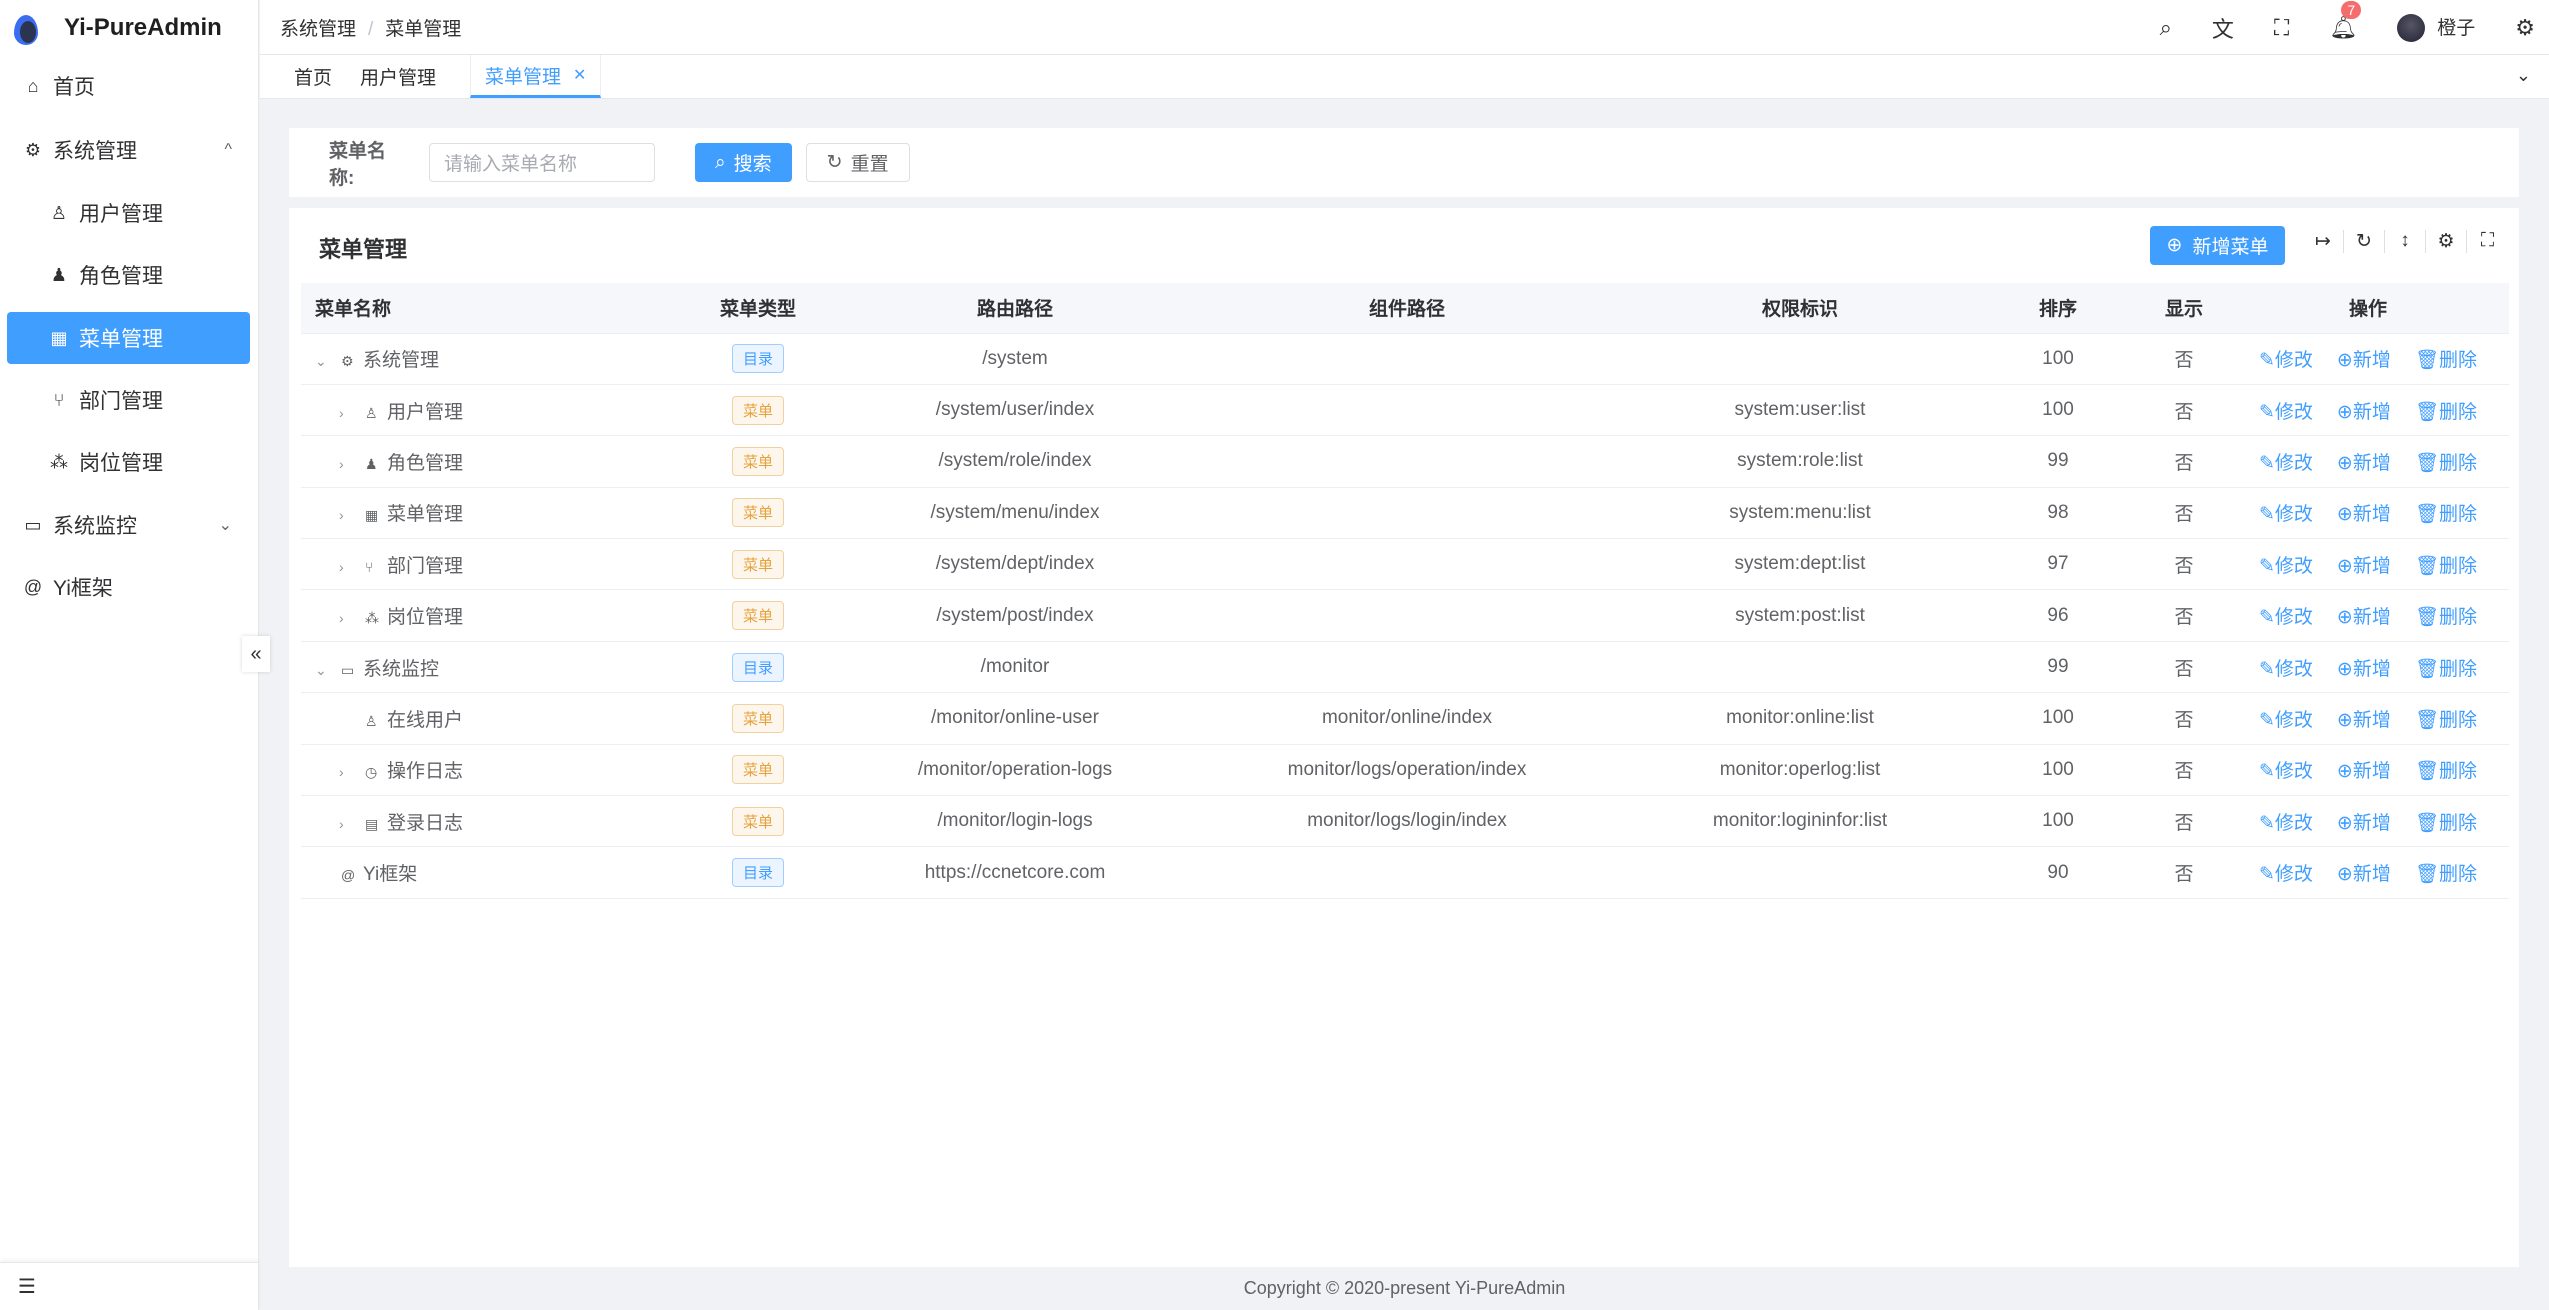  Describe the element at coordinates (1800, 564) in the screenshot. I see `permission: system:dept:list` at that location.